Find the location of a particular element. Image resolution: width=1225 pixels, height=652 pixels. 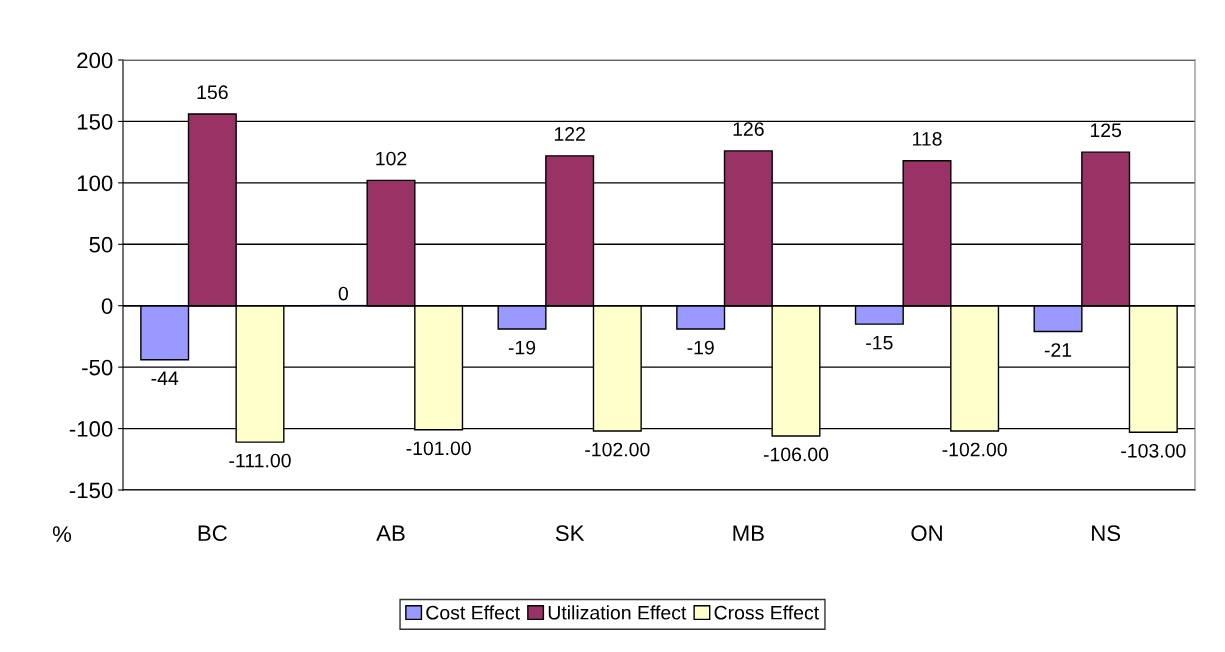

data-label: -103.00 is located at coordinates (1153, 450).